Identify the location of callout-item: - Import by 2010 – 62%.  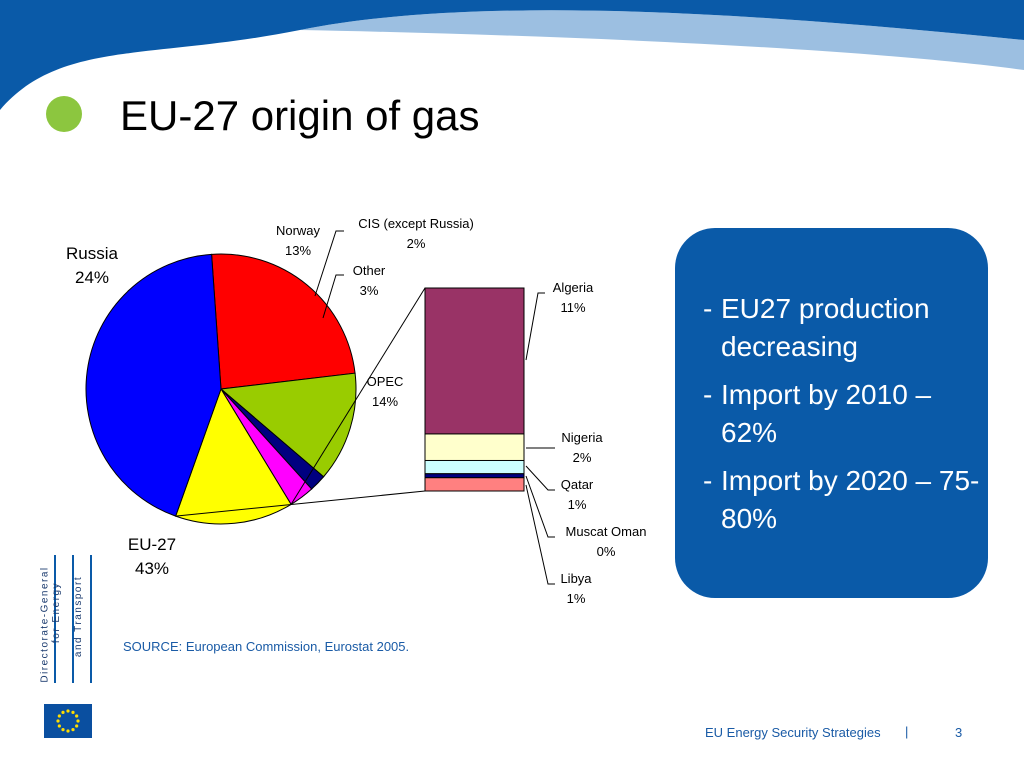
(843, 414).